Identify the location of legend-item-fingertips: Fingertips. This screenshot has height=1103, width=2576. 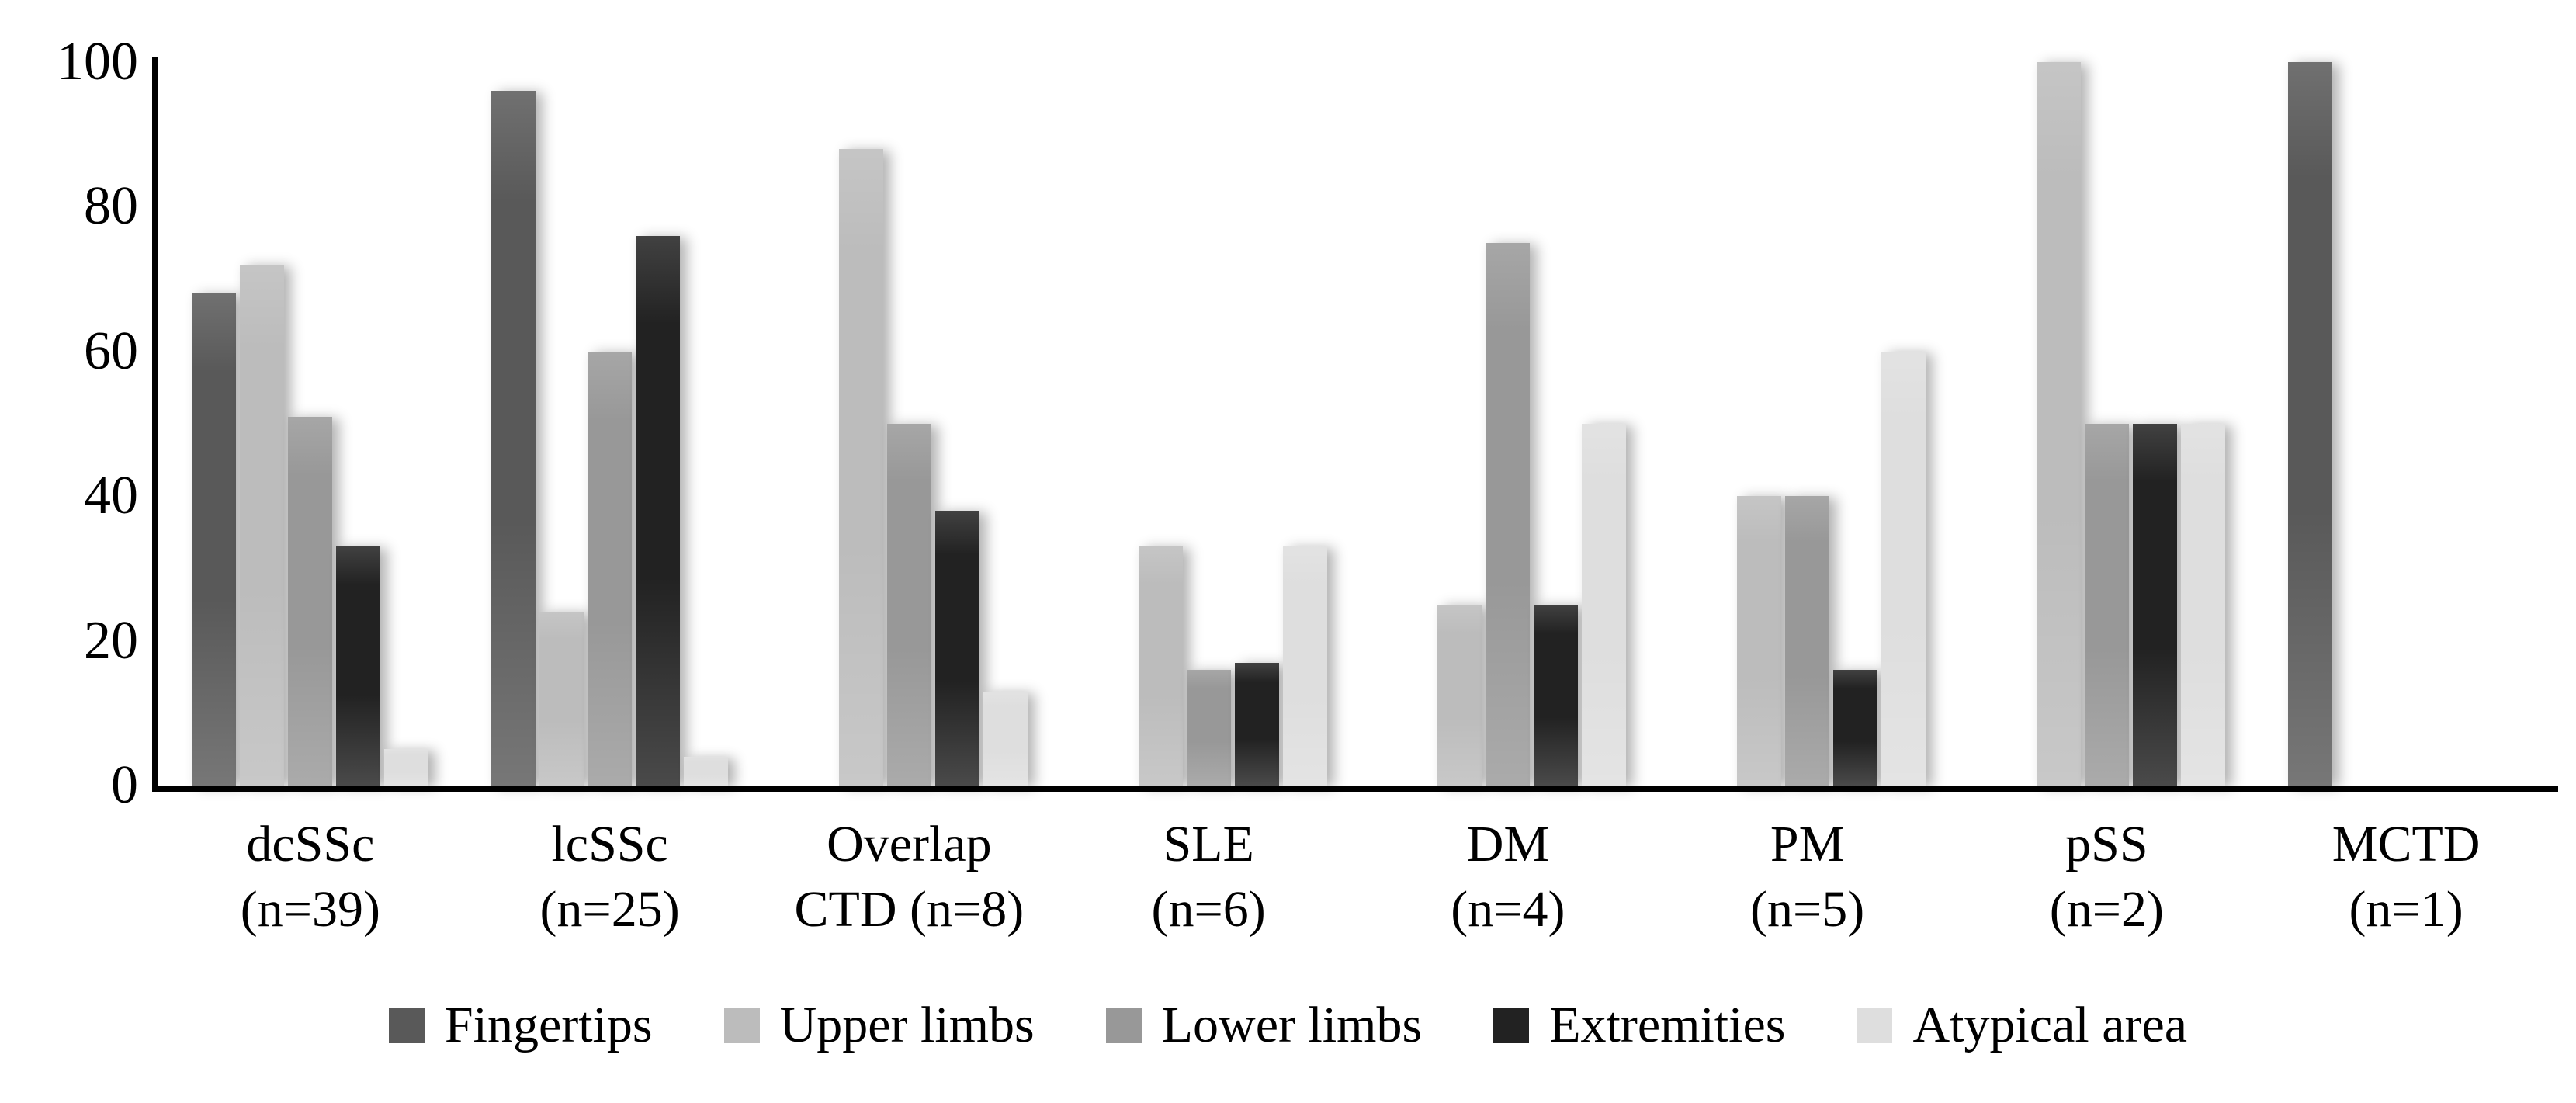
(520, 1025).